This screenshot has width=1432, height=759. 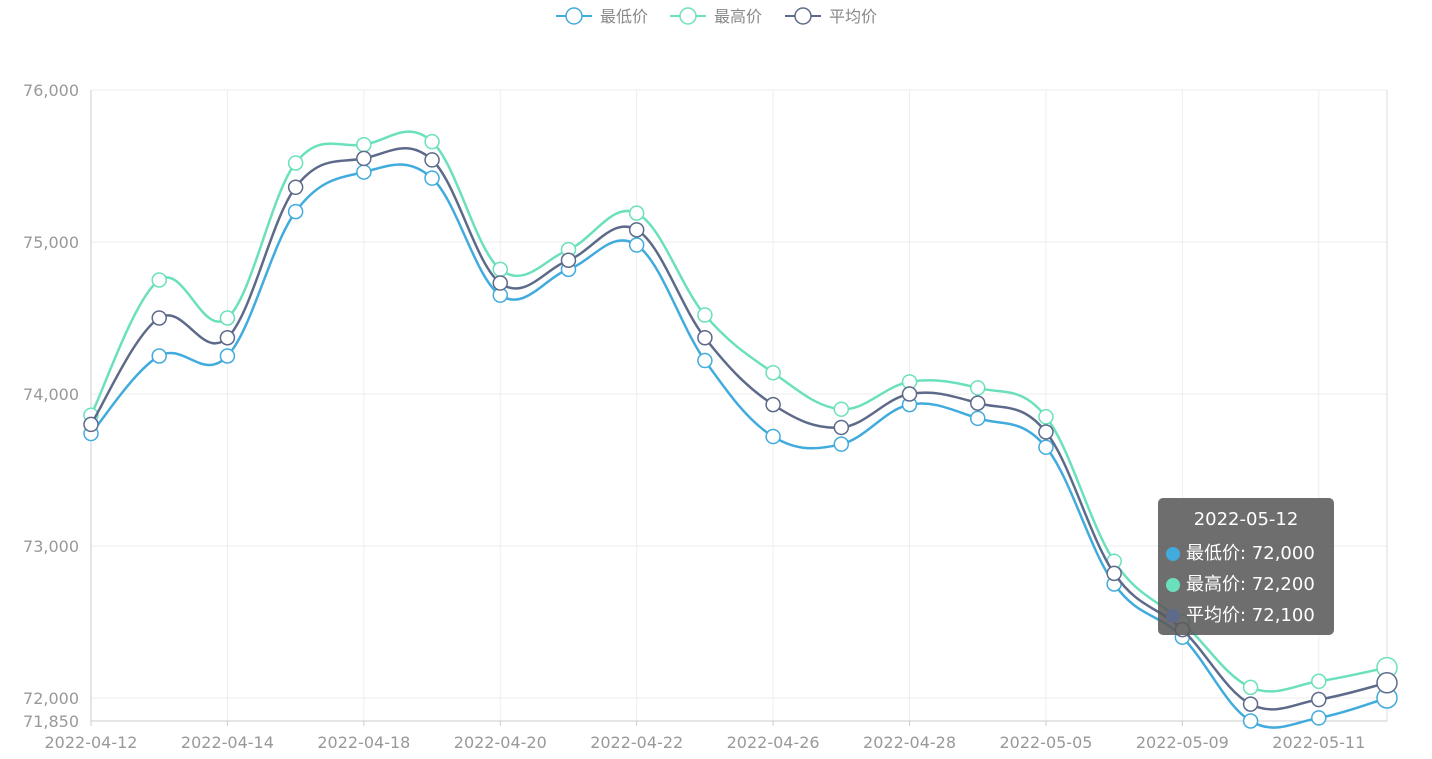 I want to click on tooltip-dot-low, so click(x=1173, y=553).